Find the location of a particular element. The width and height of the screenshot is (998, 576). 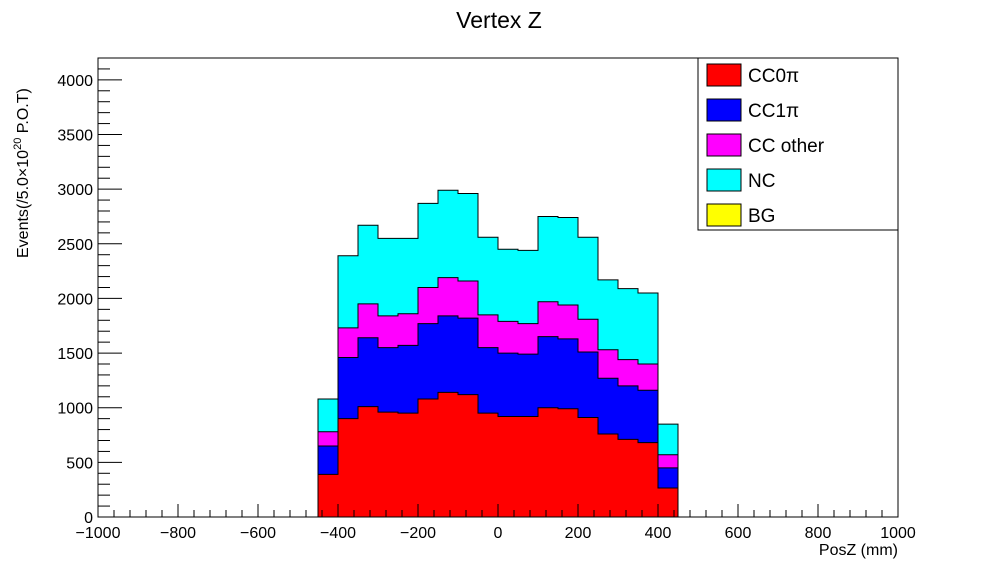

x-tick-label: −400 is located at coordinates (338, 533).